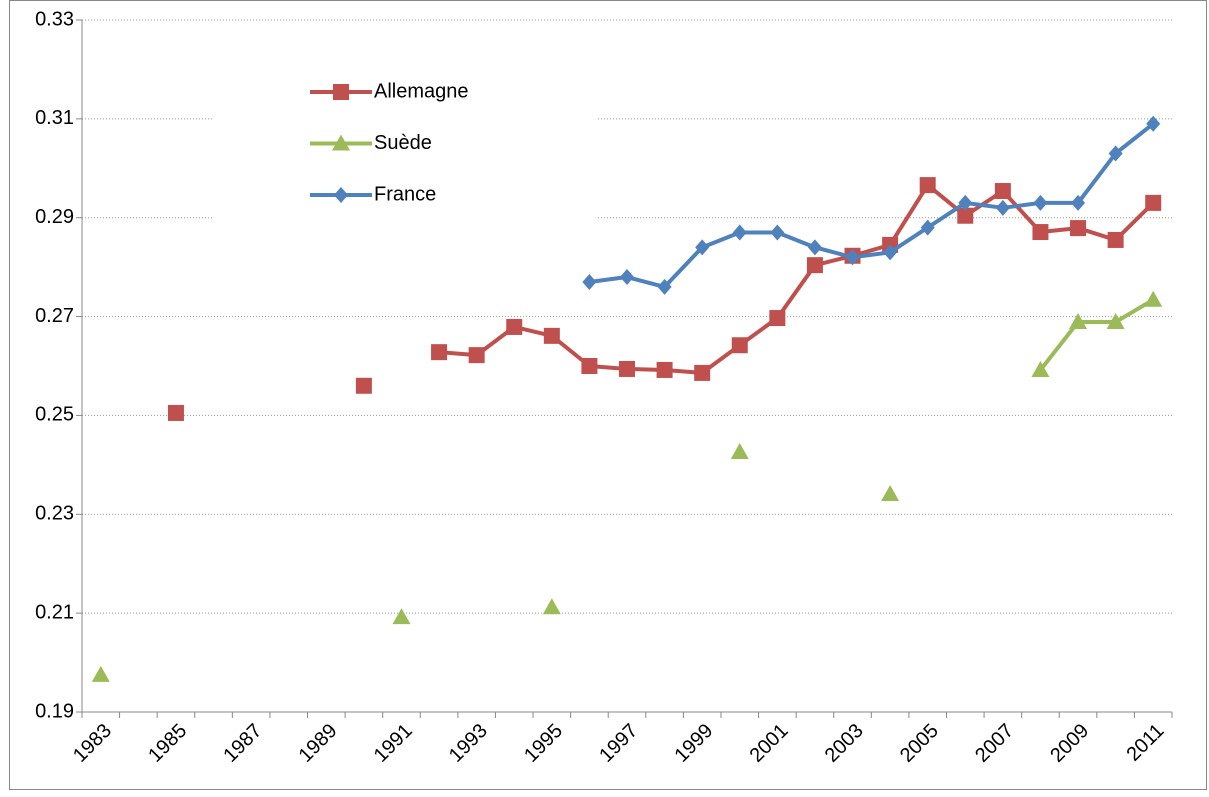 This screenshot has width=1209, height=797. I want to click on legend-label: Allemagne, so click(421, 91).